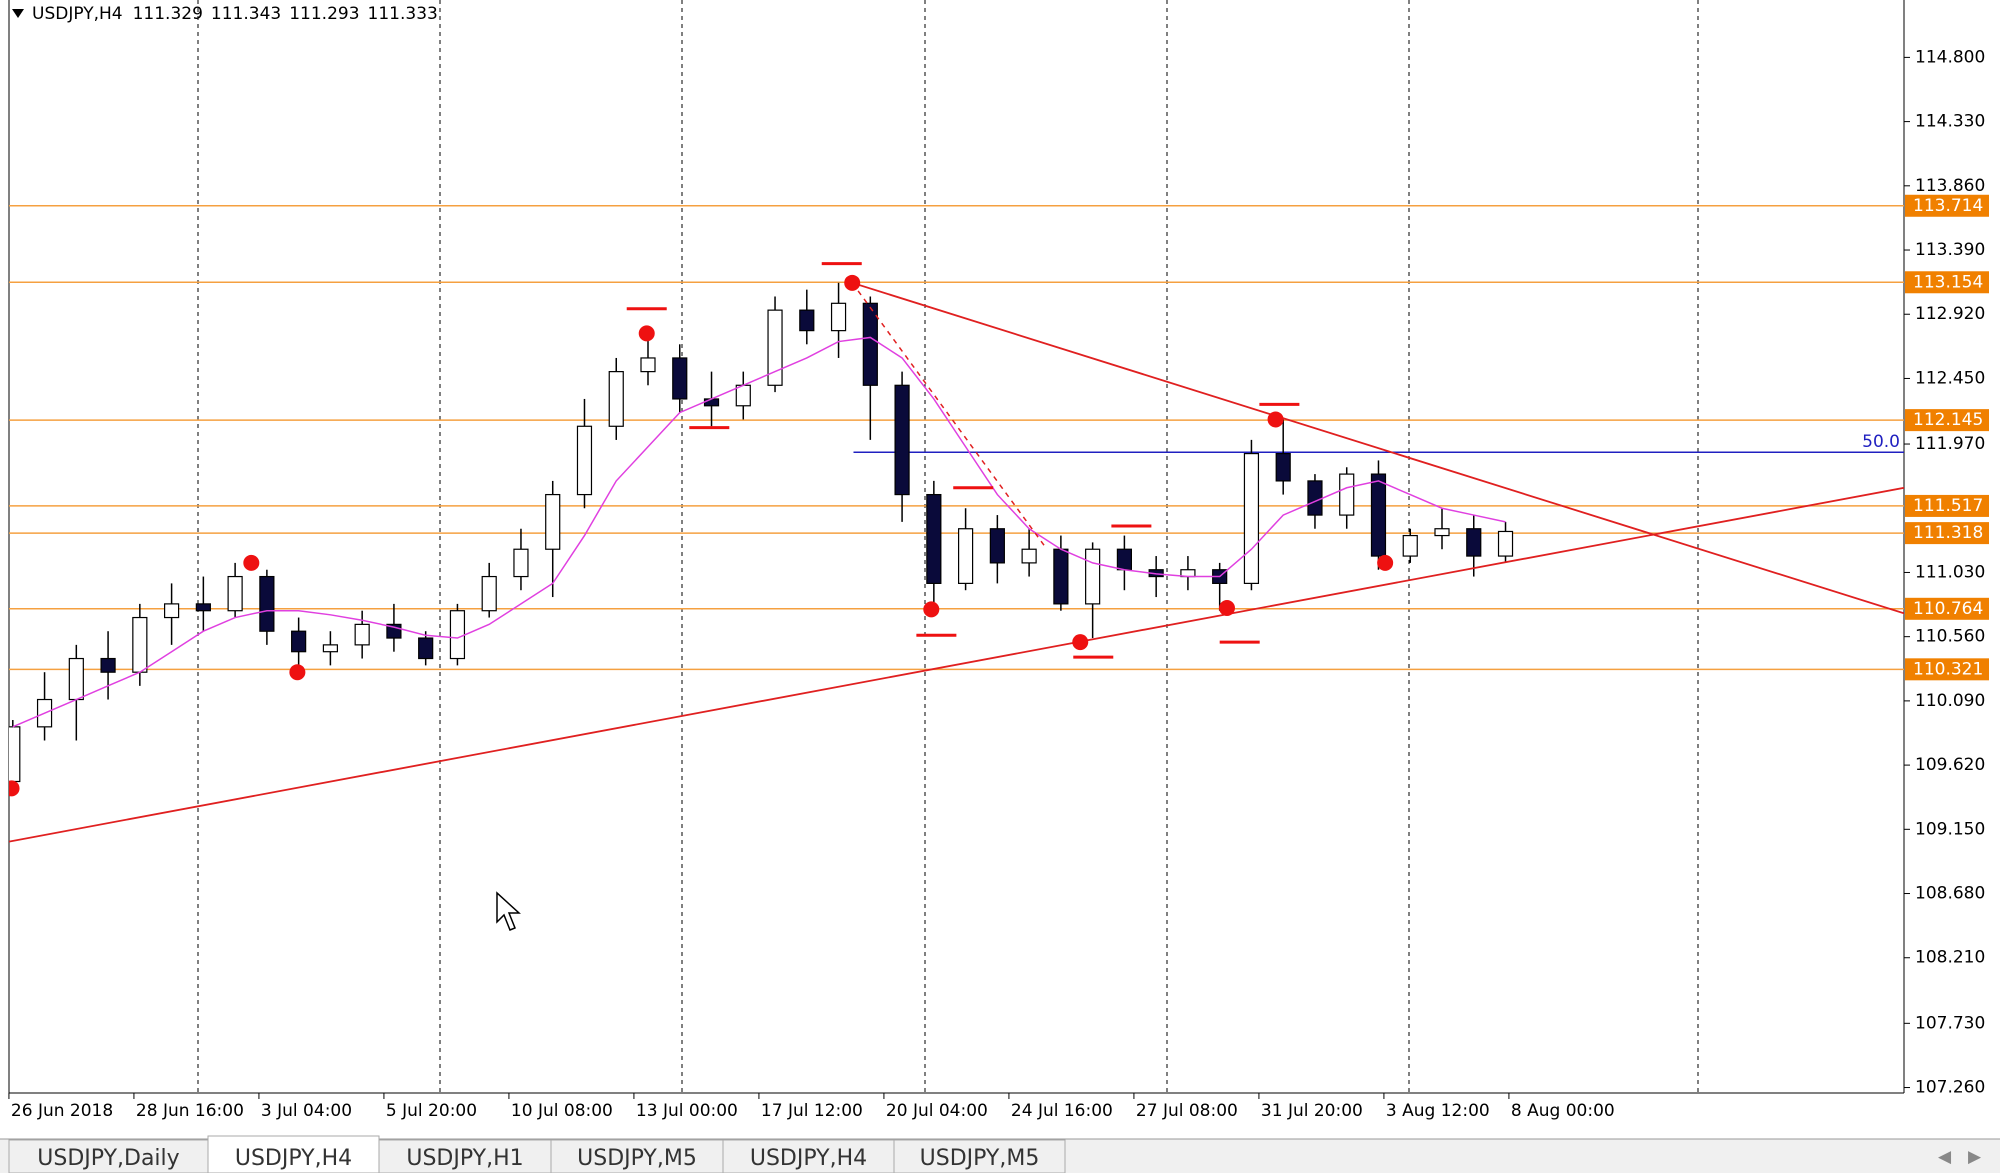 Image resolution: width=2000 pixels, height=1173 pixels. What do you see at coordinates (508, 911) in the screenshot?
I see `mouse-cursor` at bounding box center [508, 911].